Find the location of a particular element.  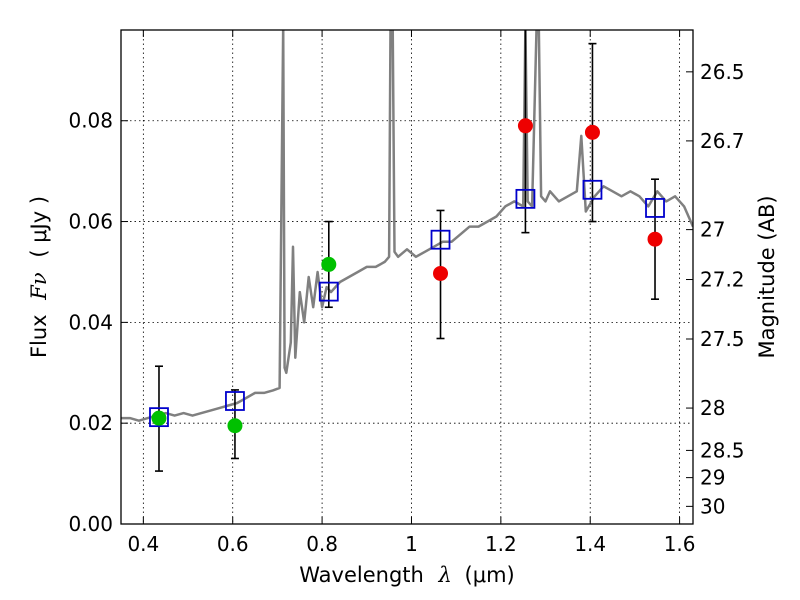

y2-tick-label: 26.5 is located at coordinates (722, 72).